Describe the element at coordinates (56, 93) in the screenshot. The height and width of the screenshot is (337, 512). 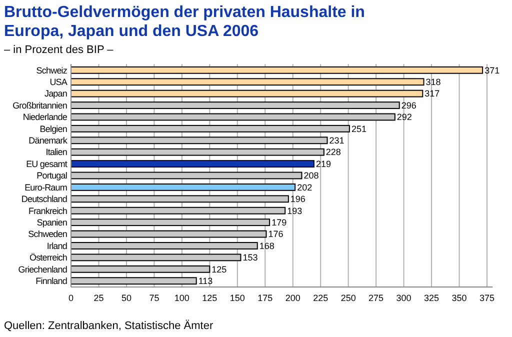
I see `y-tick-label: Japan` at that location.